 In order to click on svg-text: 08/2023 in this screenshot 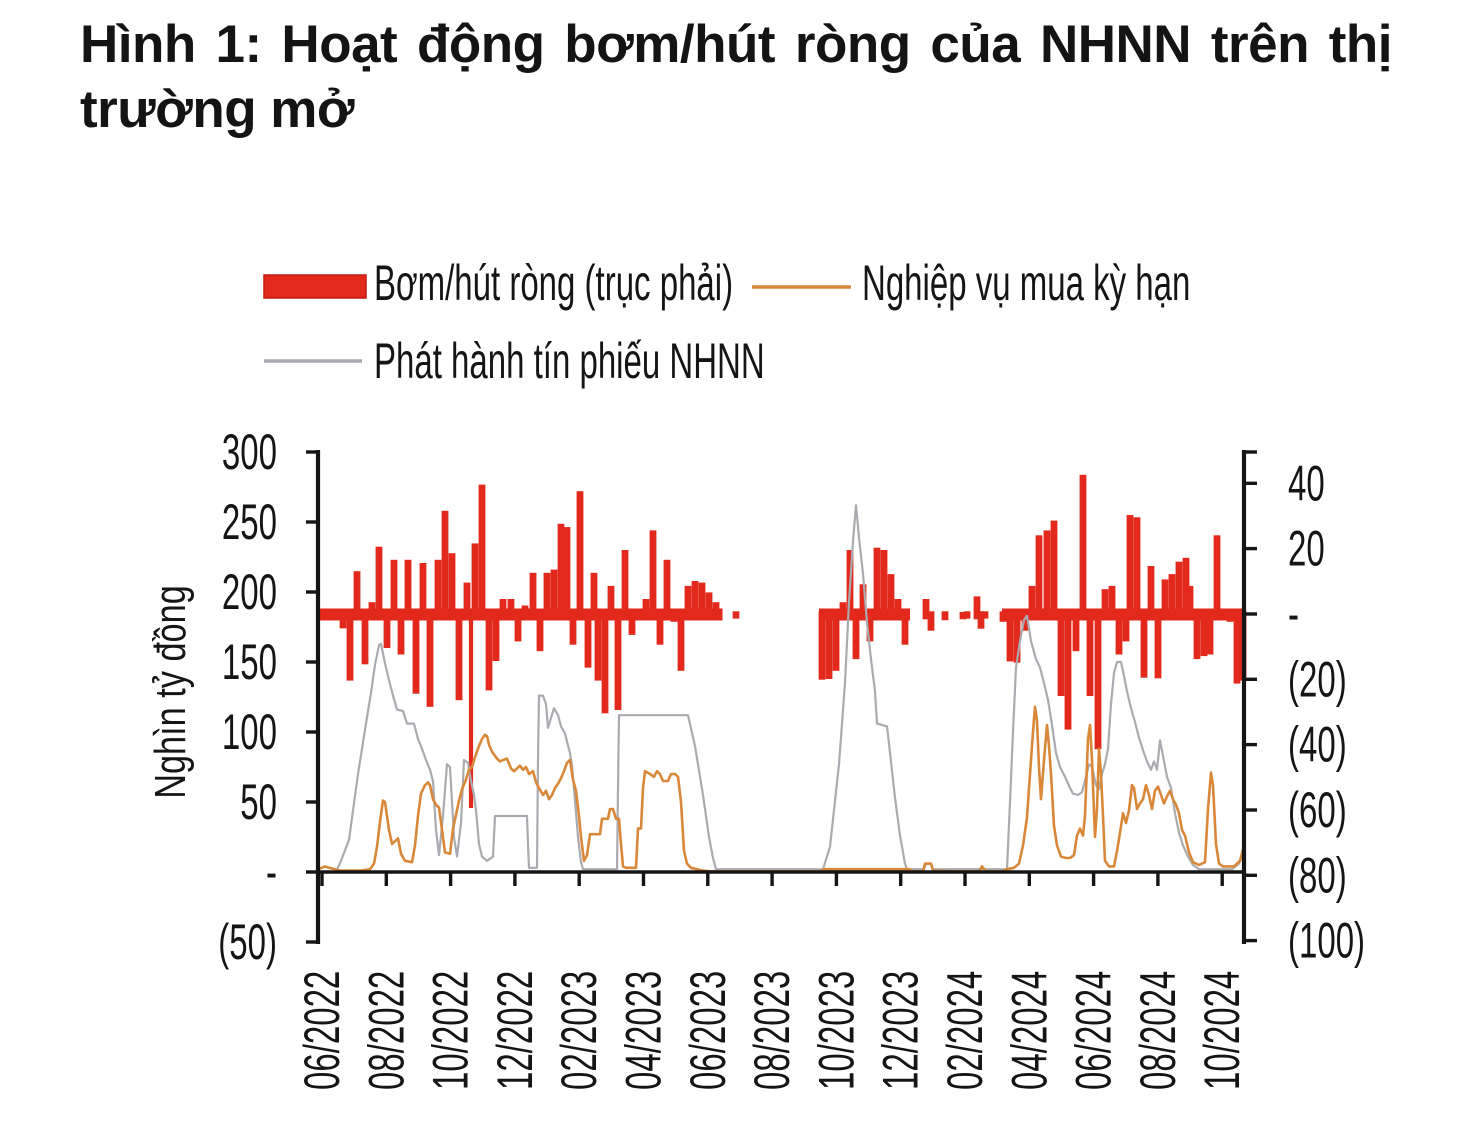, I will do `click(771, 1030)`.